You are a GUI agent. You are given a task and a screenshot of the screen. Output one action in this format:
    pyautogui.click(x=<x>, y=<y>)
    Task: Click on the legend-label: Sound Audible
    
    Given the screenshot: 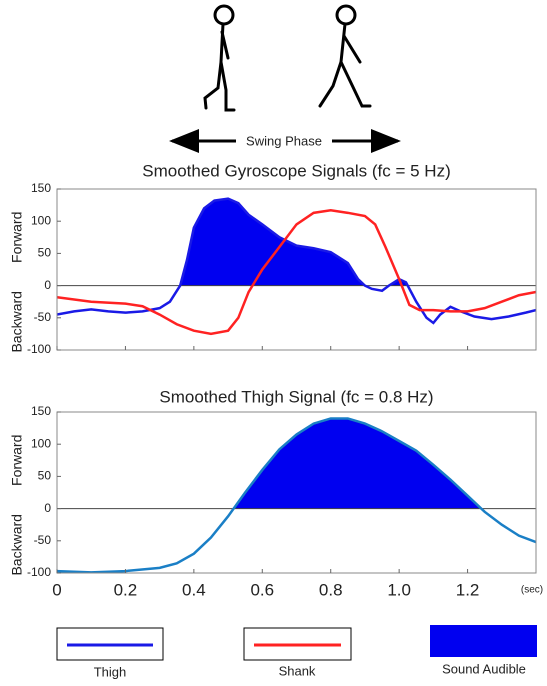 What is the action you would take?
    pyautogui.click(x=484, y=668)
    